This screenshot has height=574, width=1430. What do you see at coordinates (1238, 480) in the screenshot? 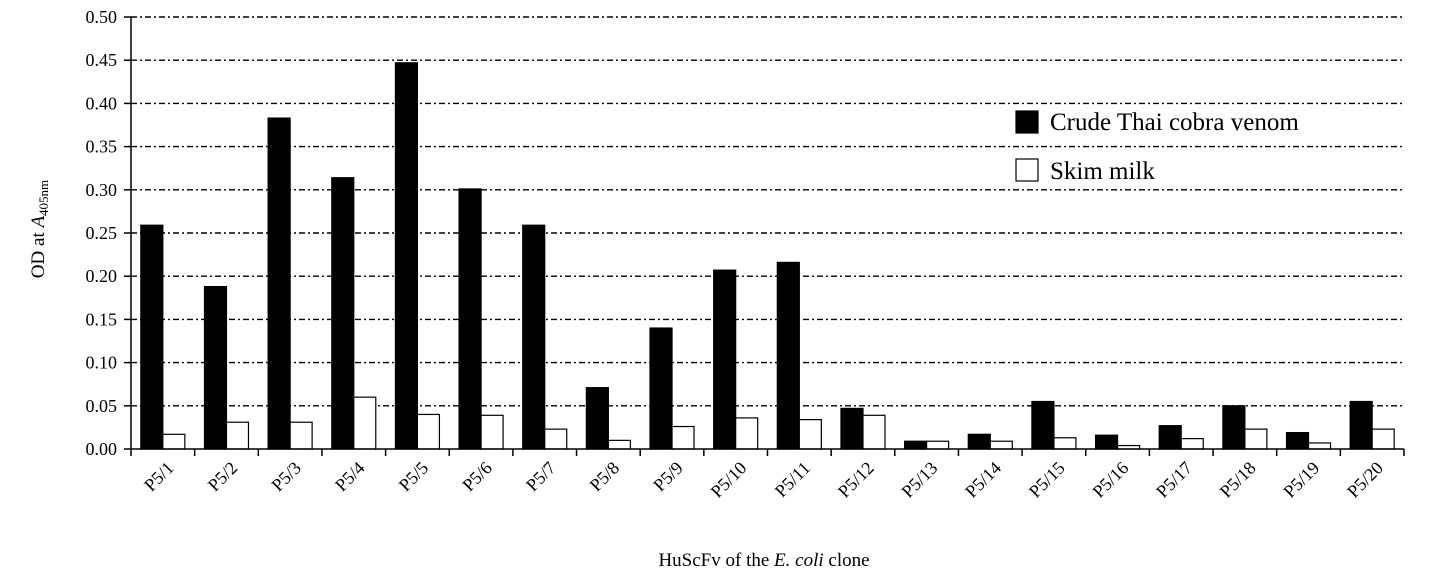
I see `x-tick-label: P5/18` at bounding box center [1238, 480].